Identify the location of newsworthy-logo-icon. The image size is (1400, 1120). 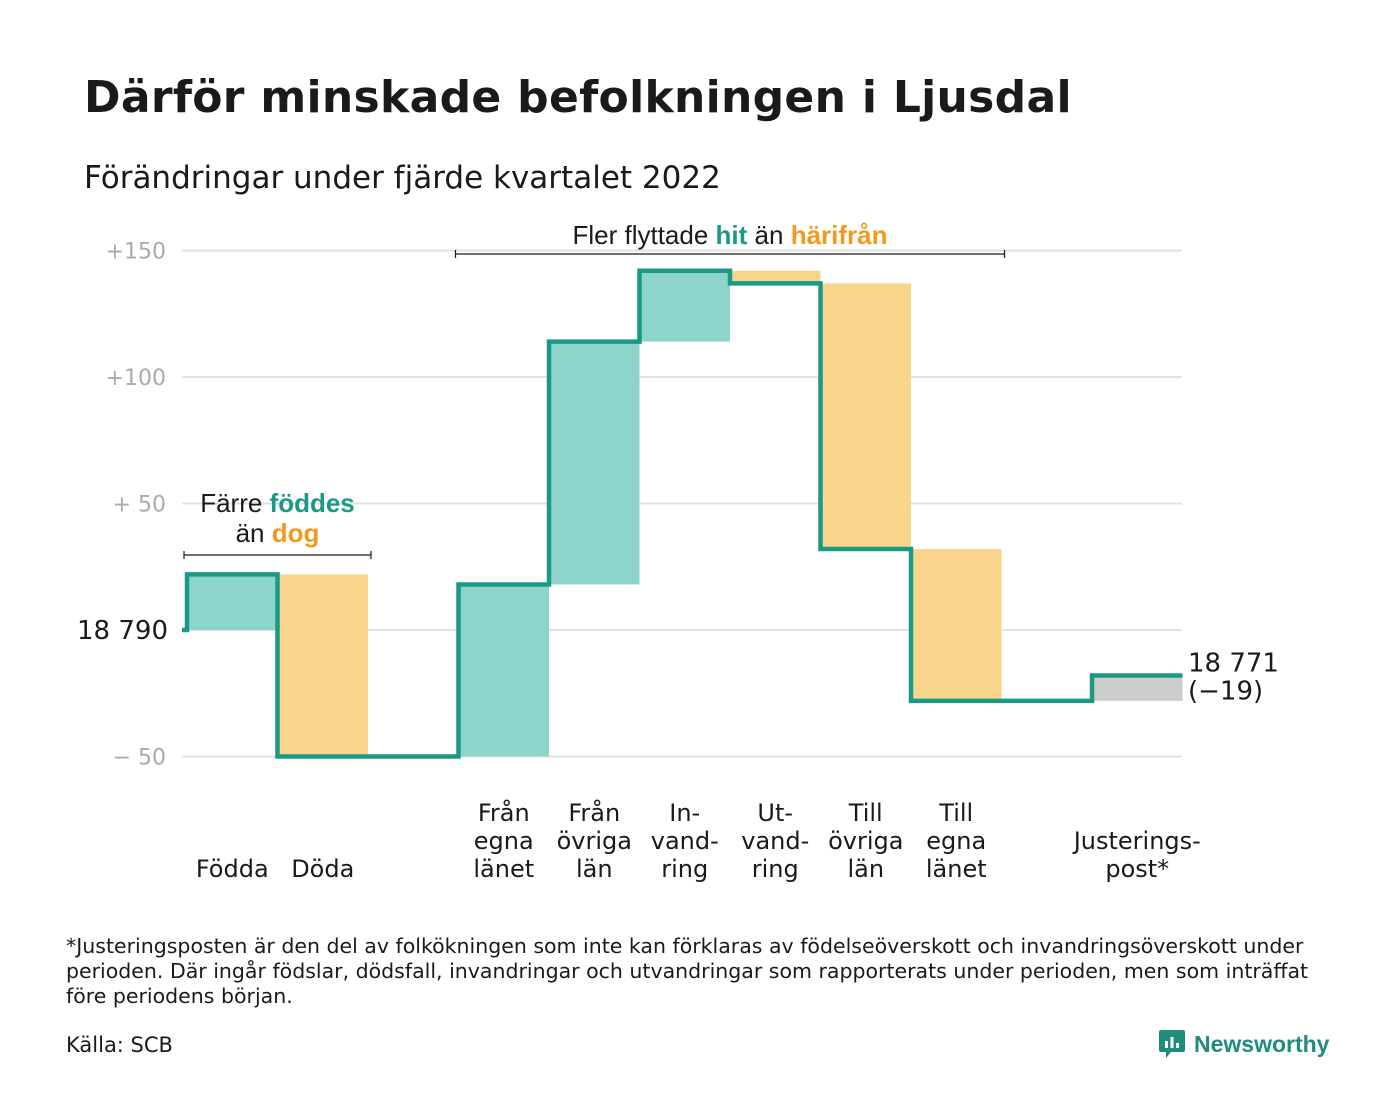
(1172, 1044).